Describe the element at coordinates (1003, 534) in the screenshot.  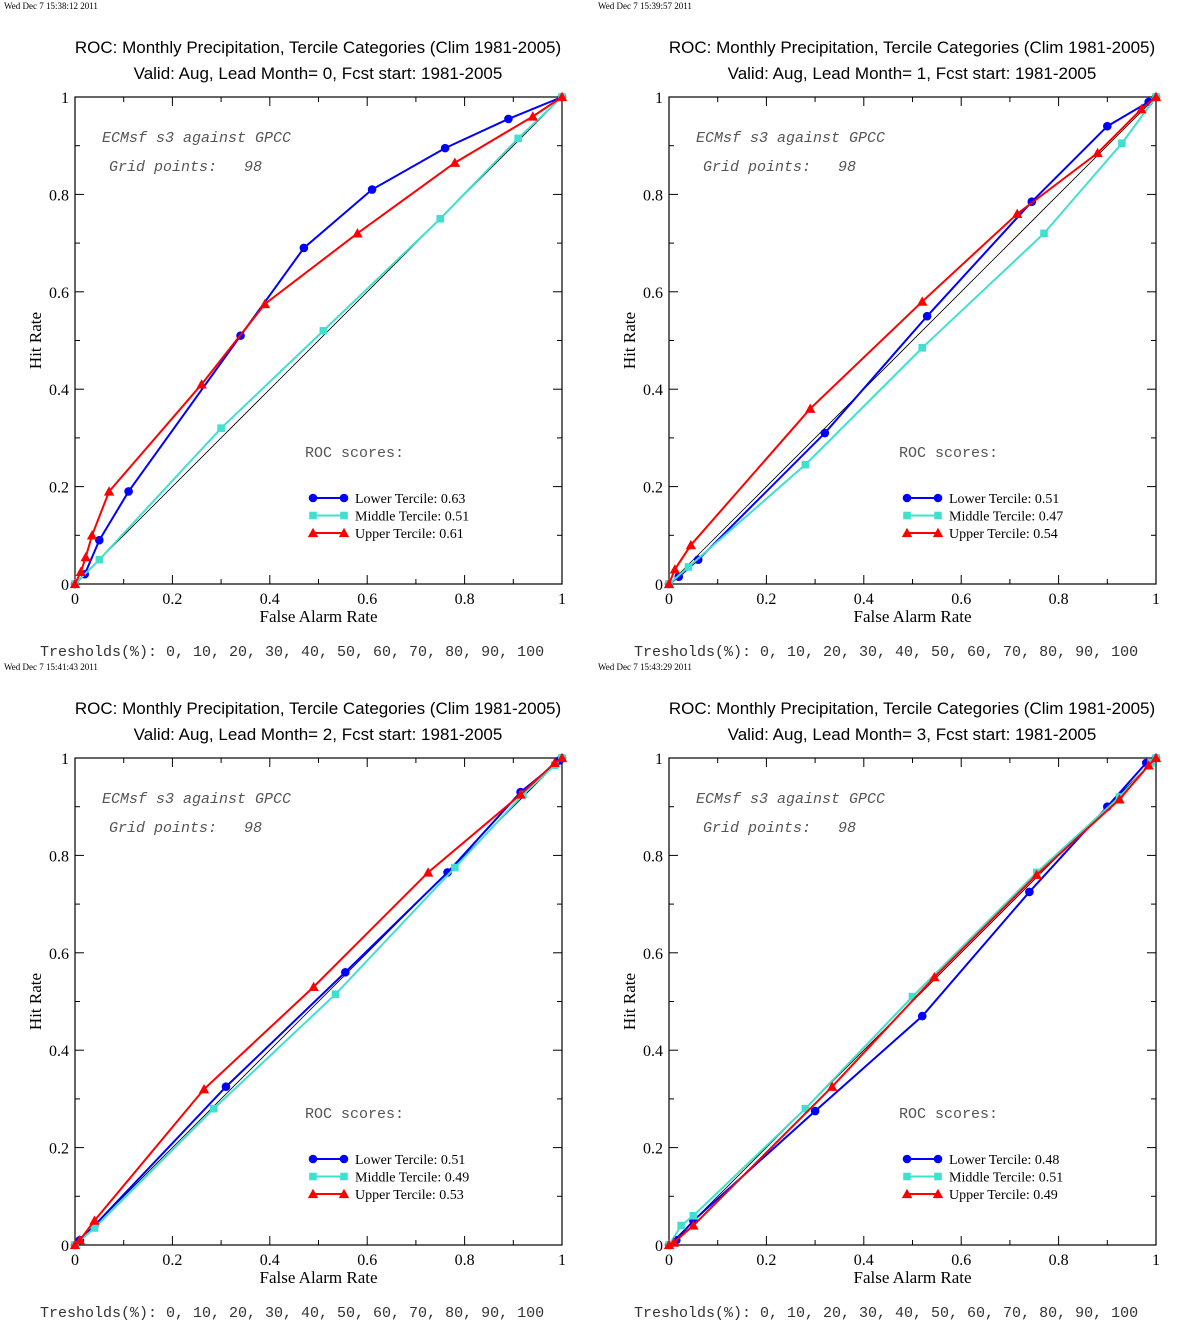
I see `legend-entry: Upper Tercile: 0.54` at that location.